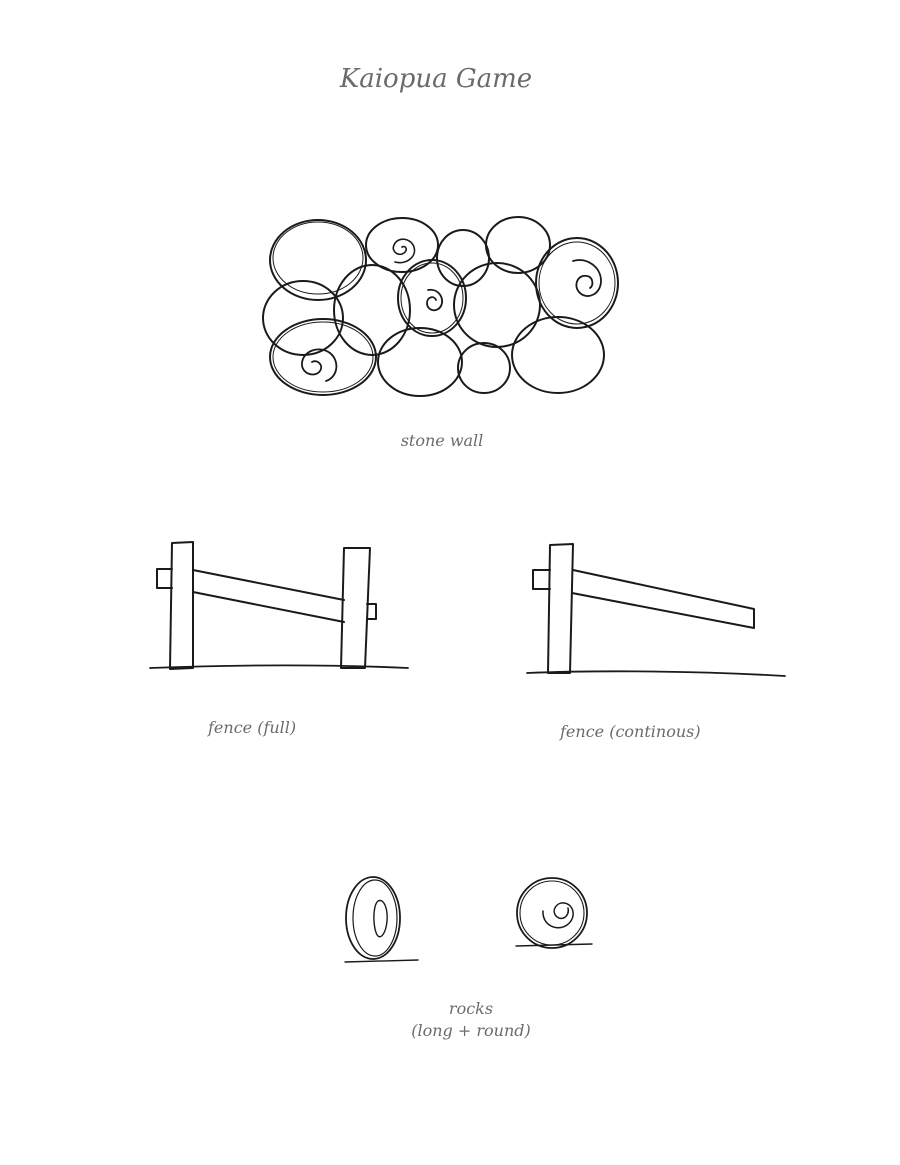 The height and width of the screenshot is (1165, 900). What do you see at coordinates (381, 961) in the screenshot?
I see `rock-long-ground` at bounding box center [381, 961].